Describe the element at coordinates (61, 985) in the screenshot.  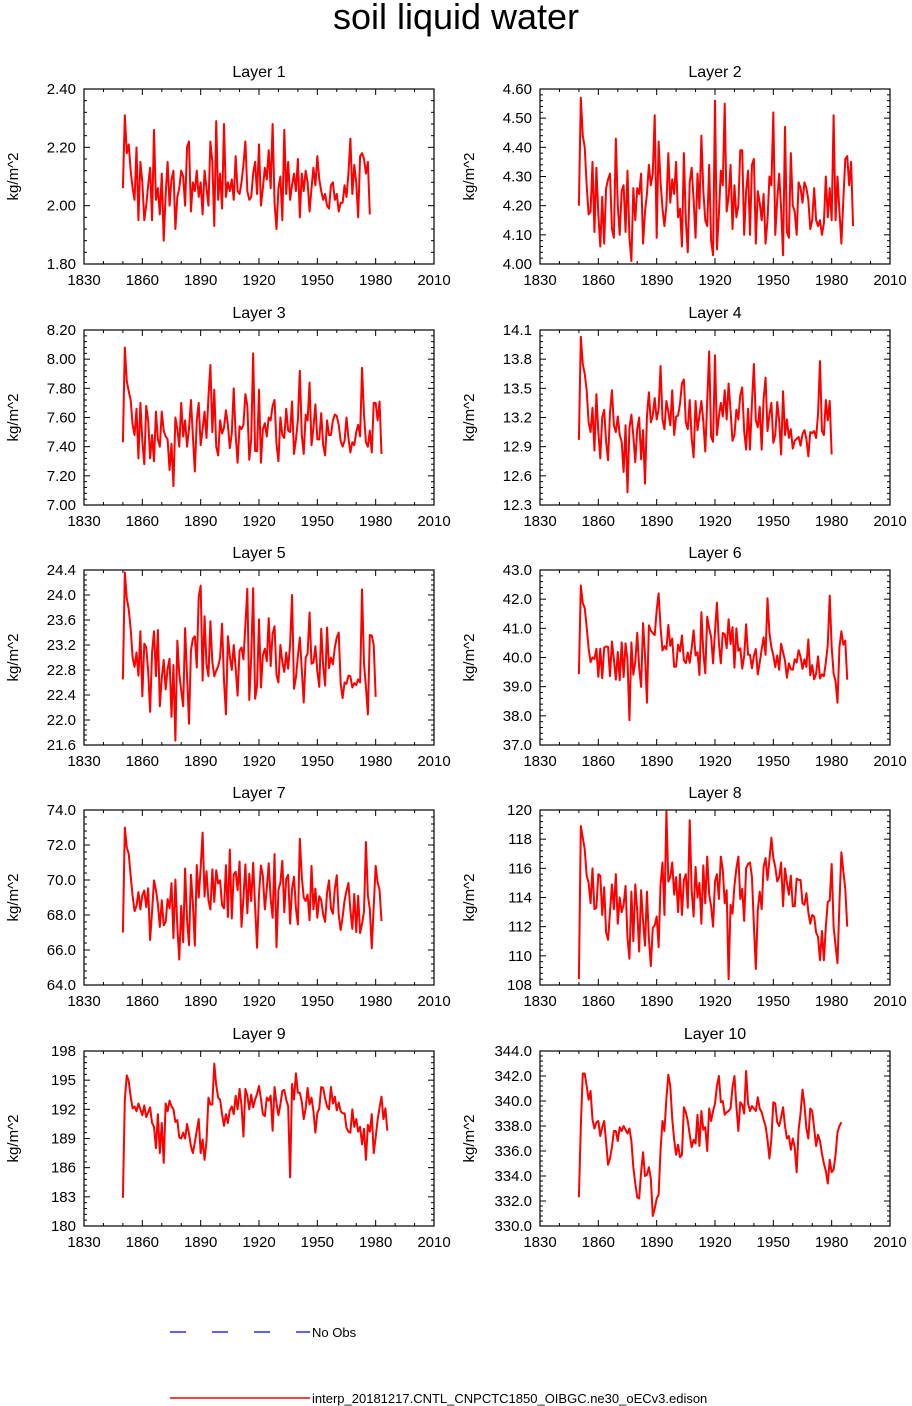
I see `y-tick-label: 64.0` at that location.